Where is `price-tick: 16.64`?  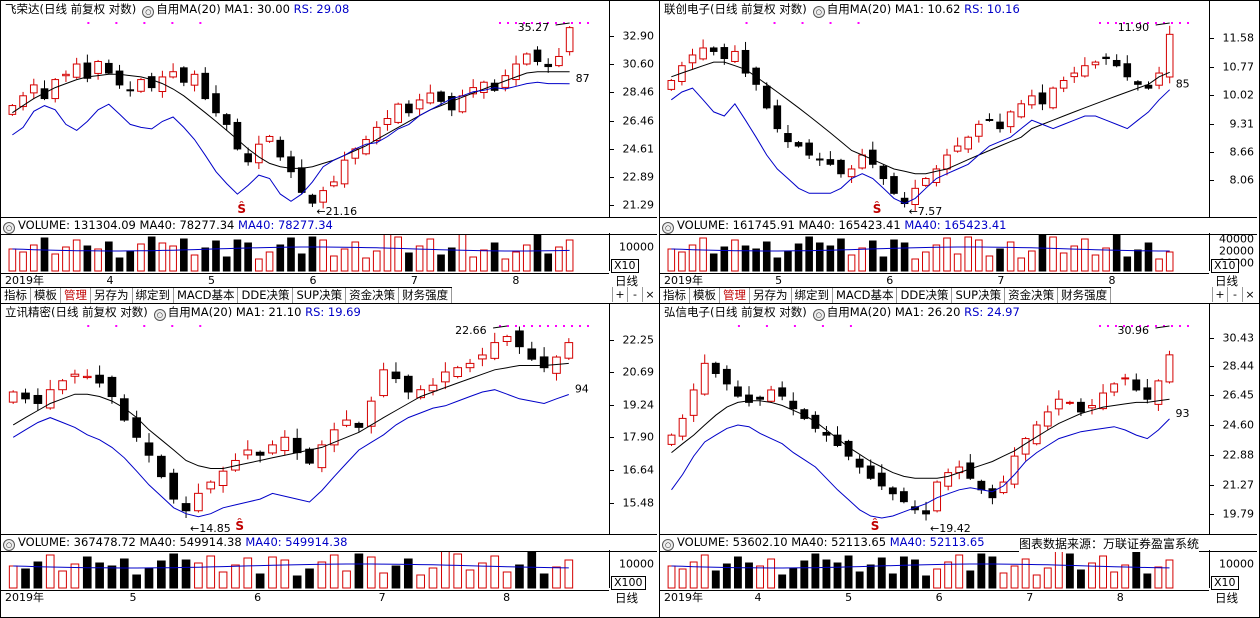 price-tick: 16.64 is located at coordinates (638, 470).